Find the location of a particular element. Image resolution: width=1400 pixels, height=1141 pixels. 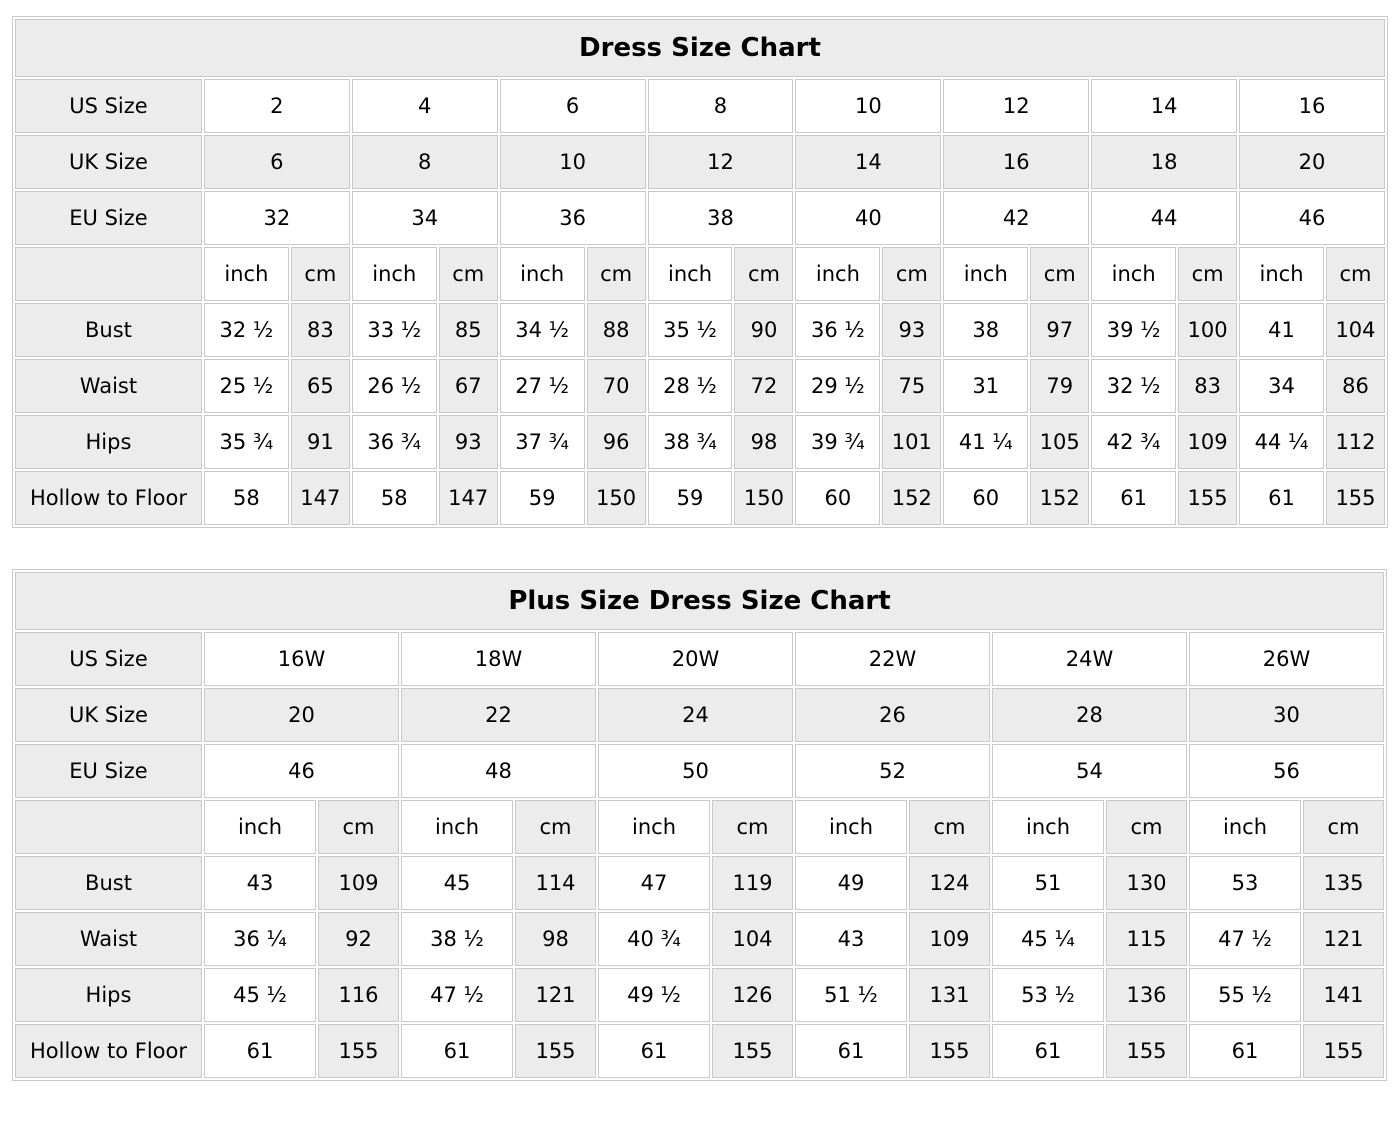

size-value-cell: 46 is located at coordinates (1312, 218).